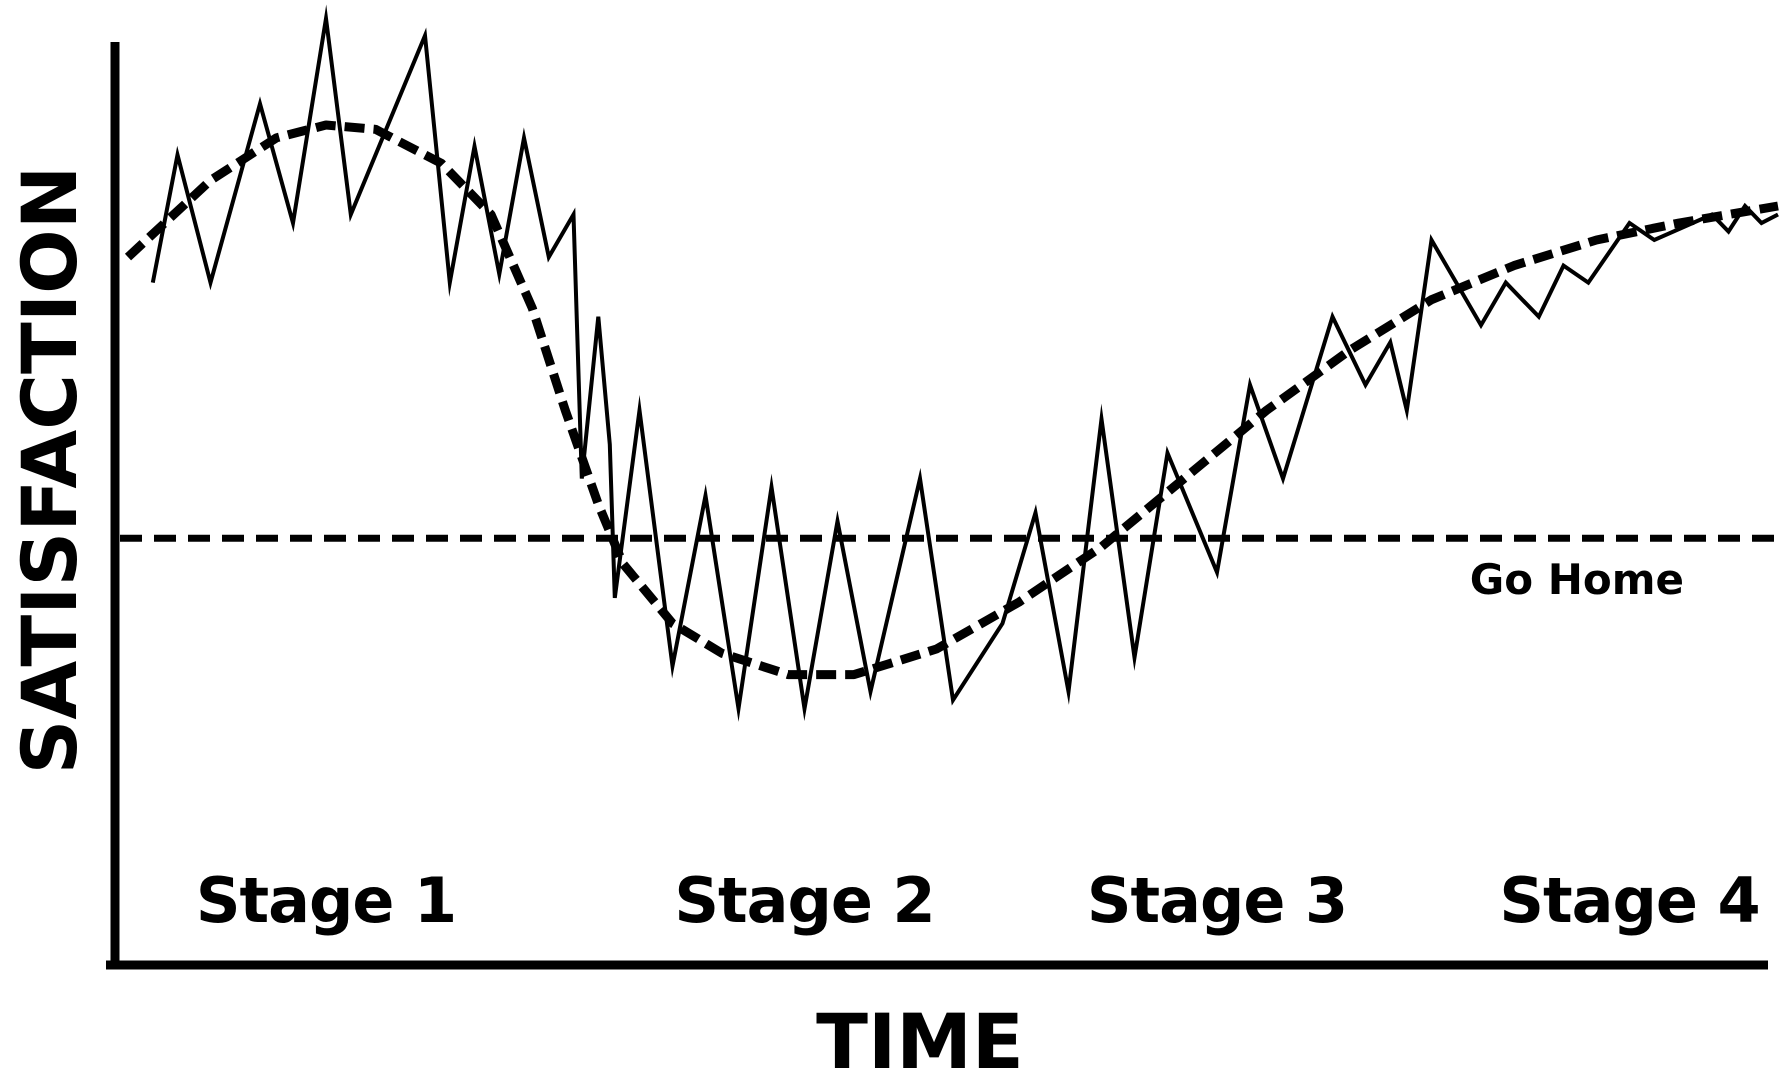 This screenshot has height=1077, width=1790. What do you see at coordinates (1577, 579) in the screenshot?
I see `go-home-label: Go Home` at bounding box center [1577, 579].